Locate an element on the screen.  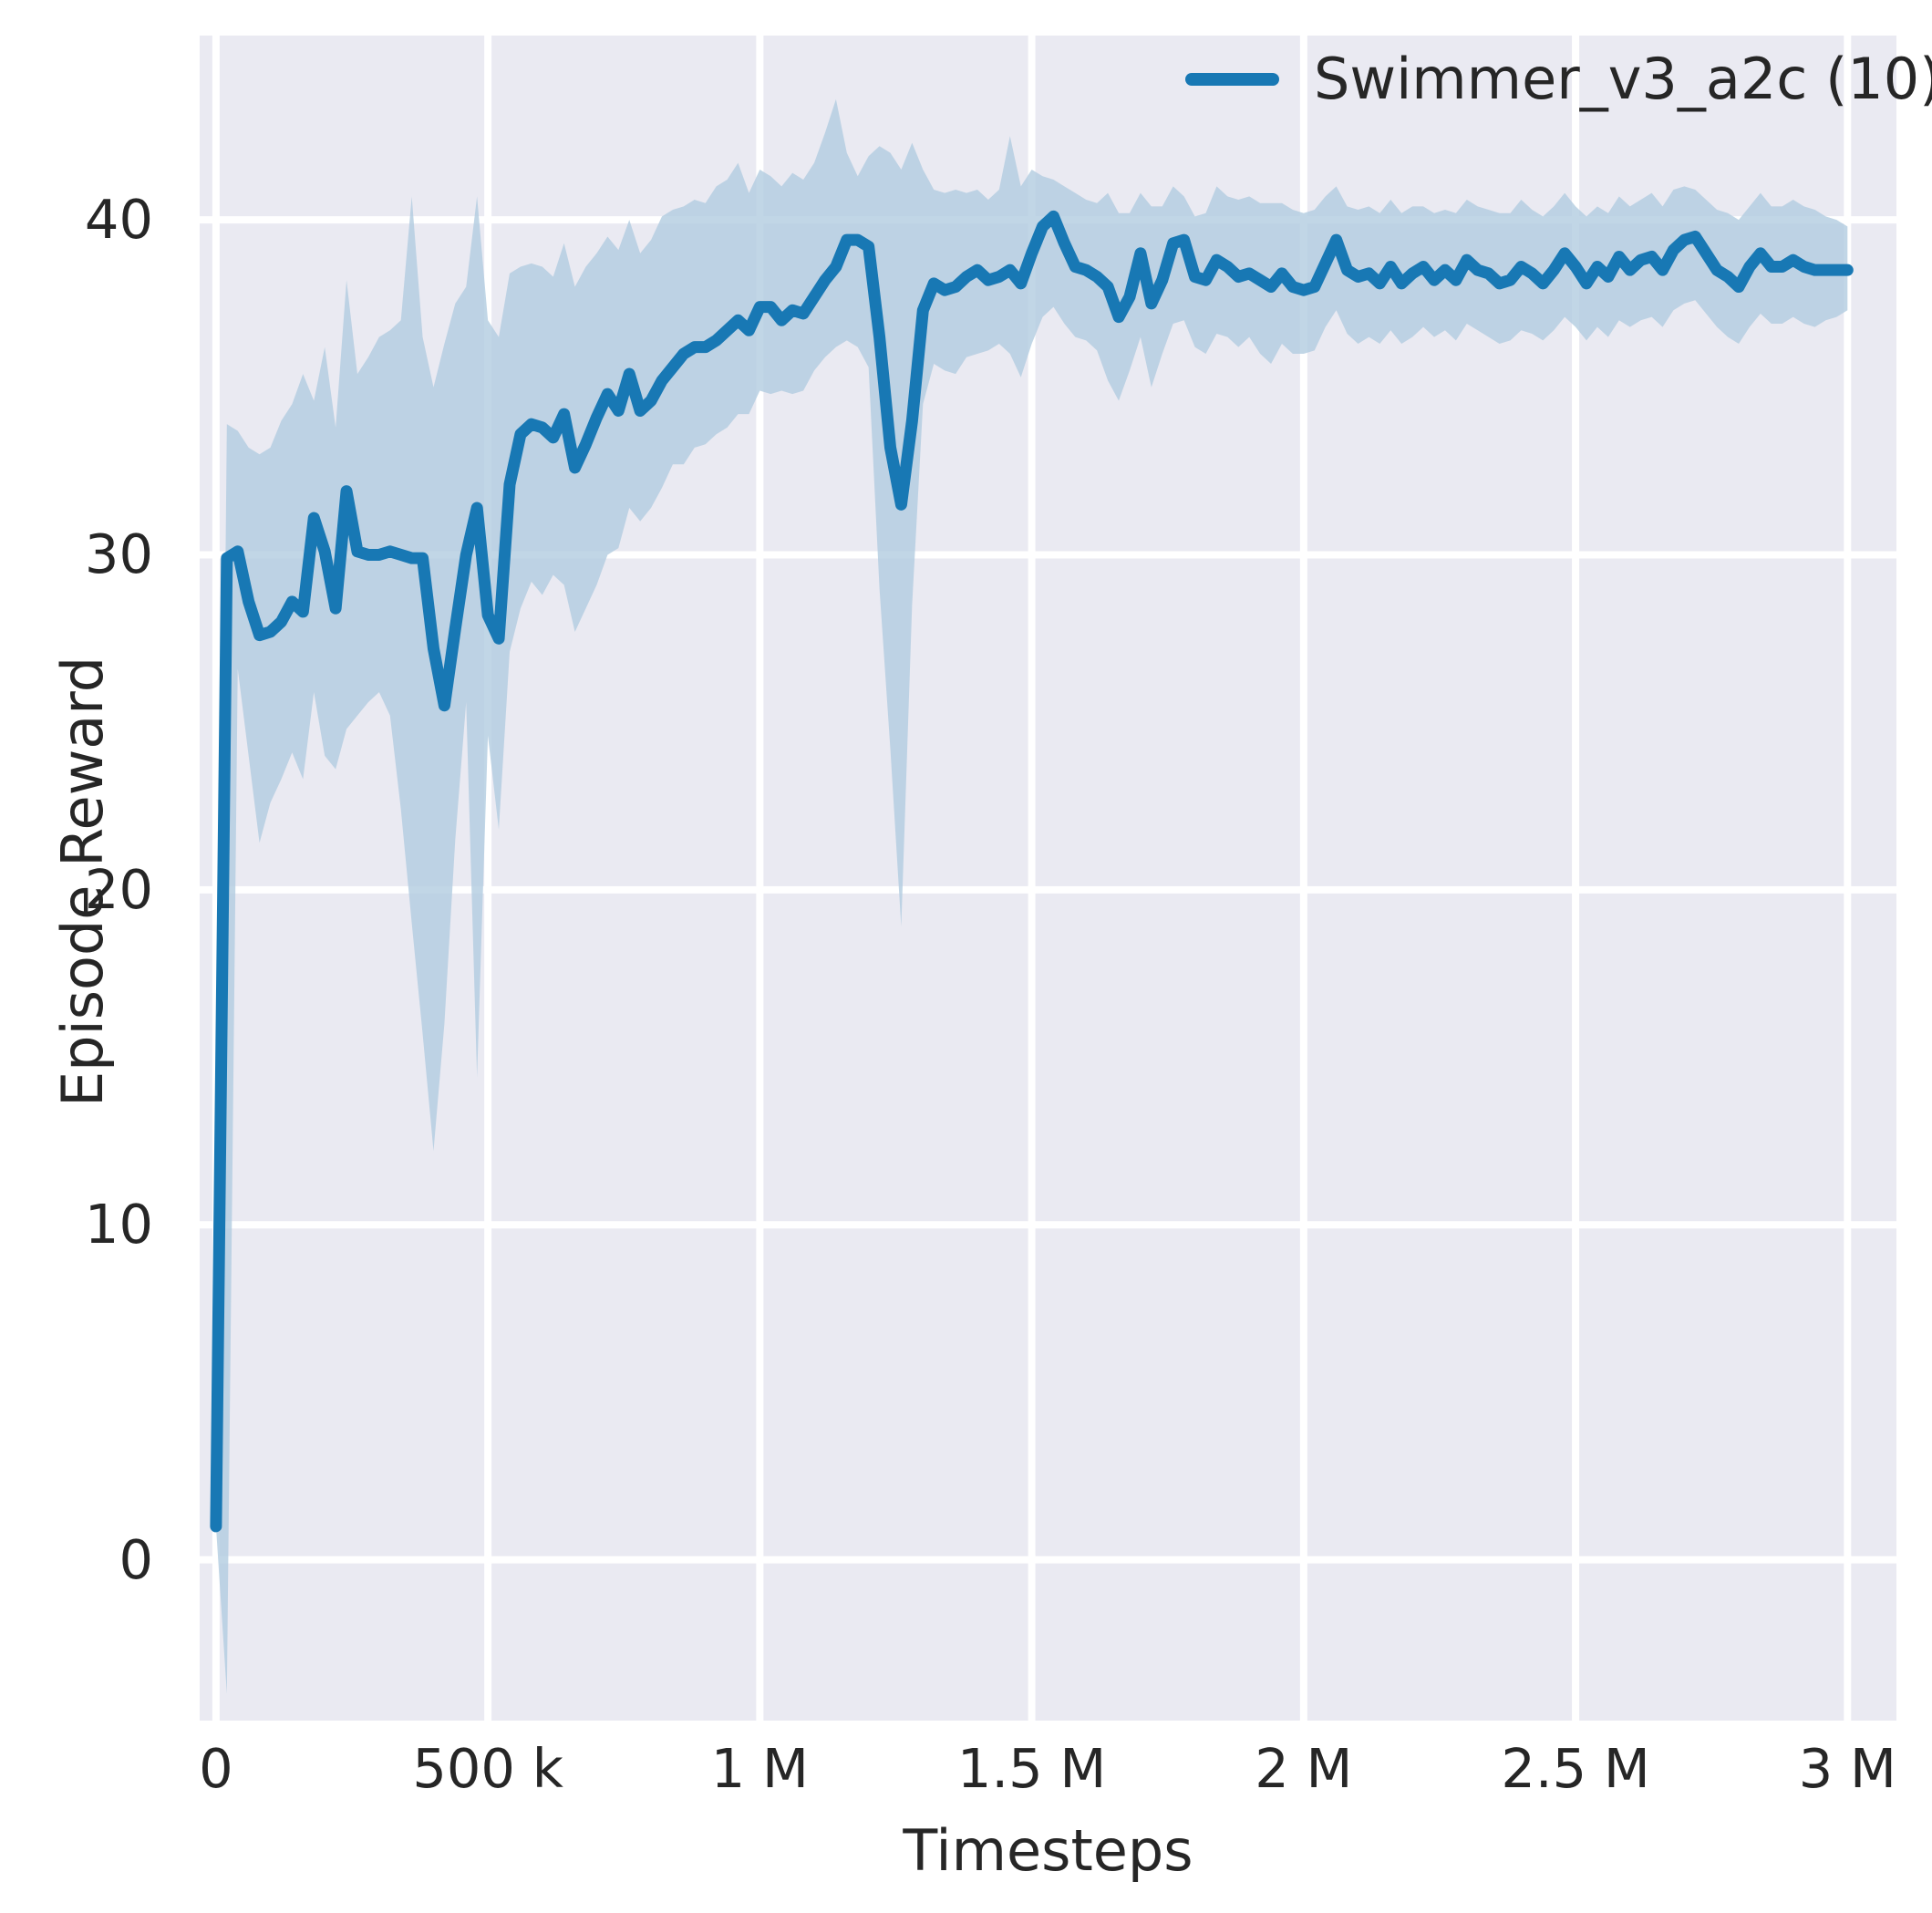
x-tick-label: 500 k is located at coordinates (487, 1769).